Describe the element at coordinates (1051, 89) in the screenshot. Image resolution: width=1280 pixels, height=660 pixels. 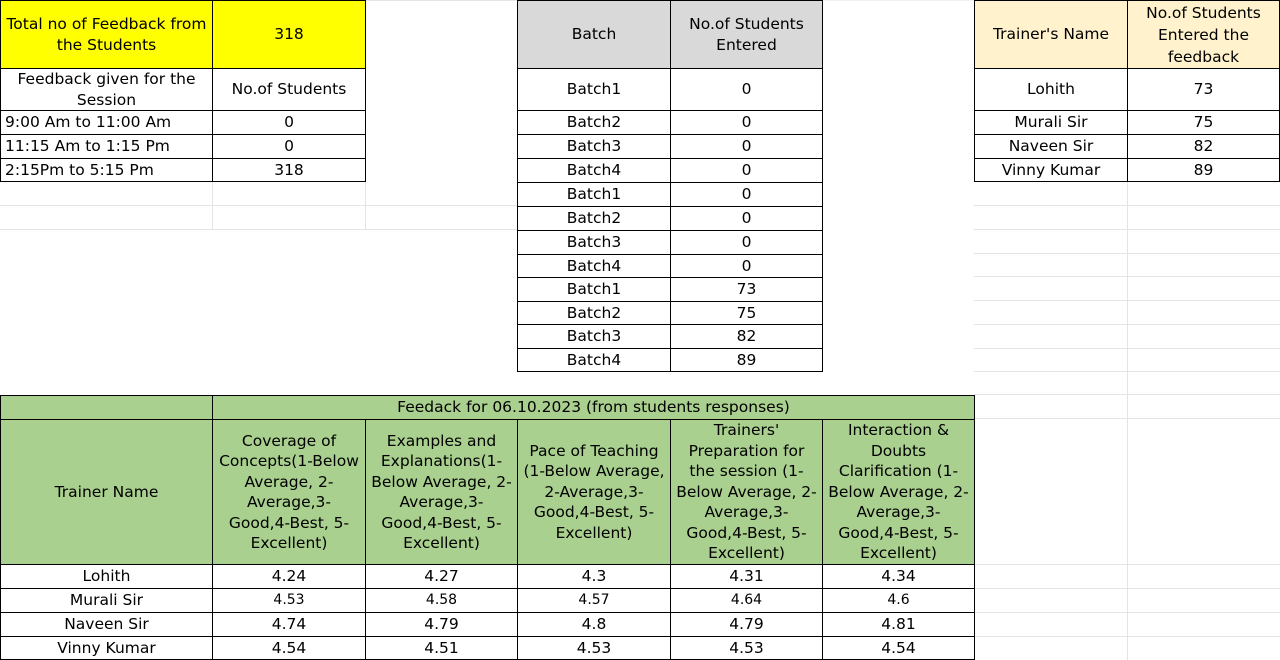
I see `trainer-name-cell: Lohith` at that location.